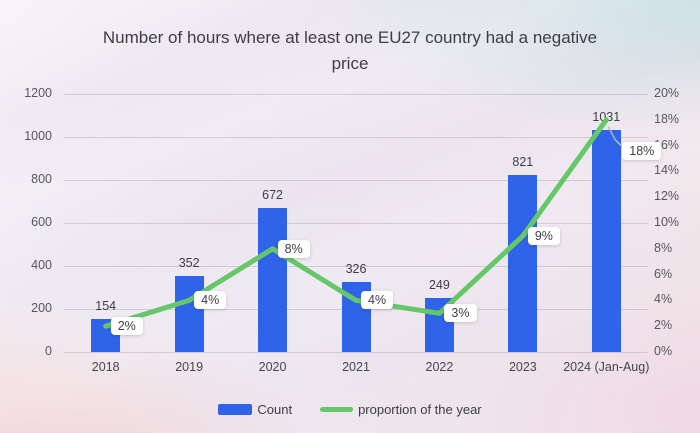  What do you see at coordinates (460, 313) in the screenshot?
I see `proportion-label-2022: 3%` at bounding box center [460, 313].